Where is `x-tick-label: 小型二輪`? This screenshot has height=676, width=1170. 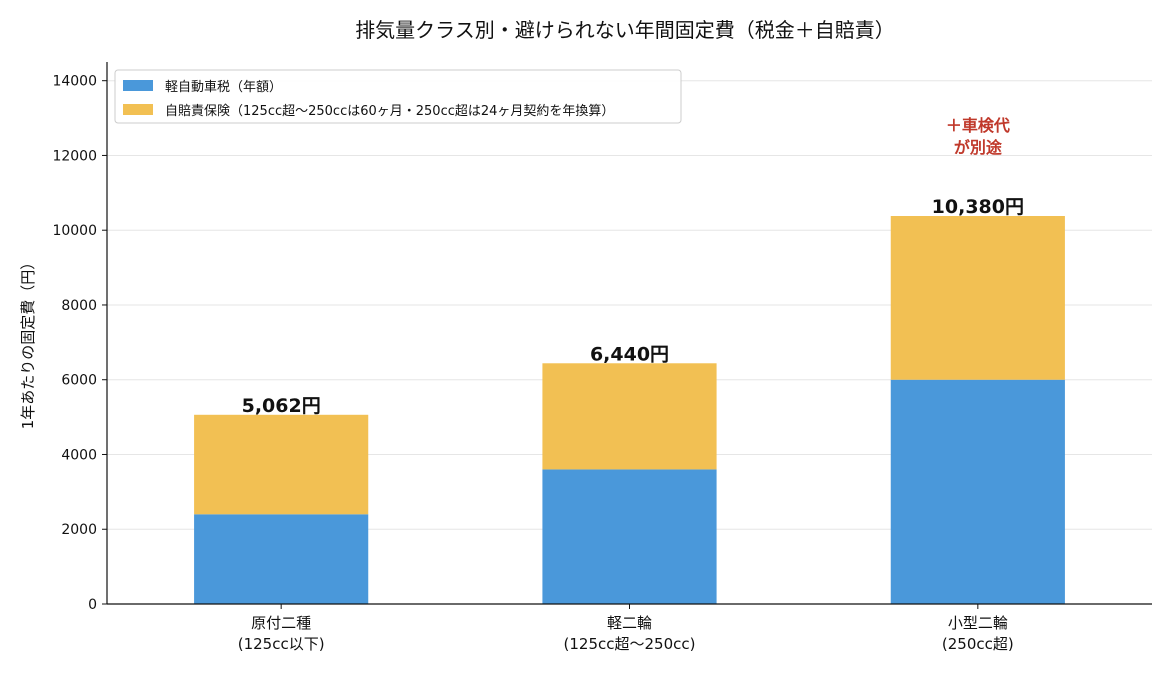 x-tick-label: 小型二輪 is located at coordinates (978, 623).